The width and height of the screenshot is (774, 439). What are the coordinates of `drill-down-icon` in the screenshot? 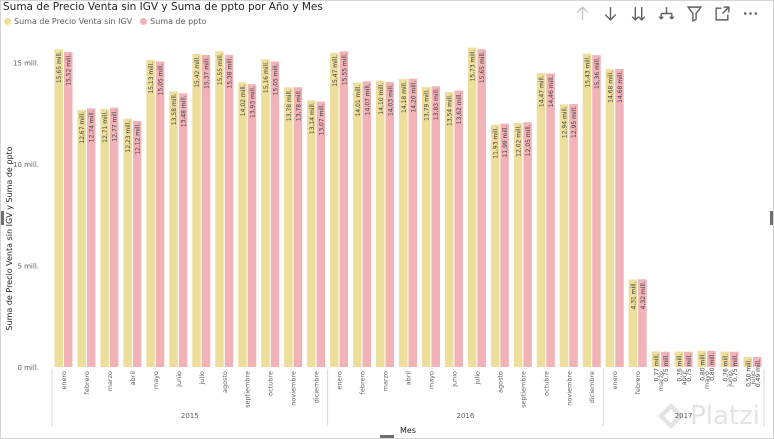 It's located at (610, 13).